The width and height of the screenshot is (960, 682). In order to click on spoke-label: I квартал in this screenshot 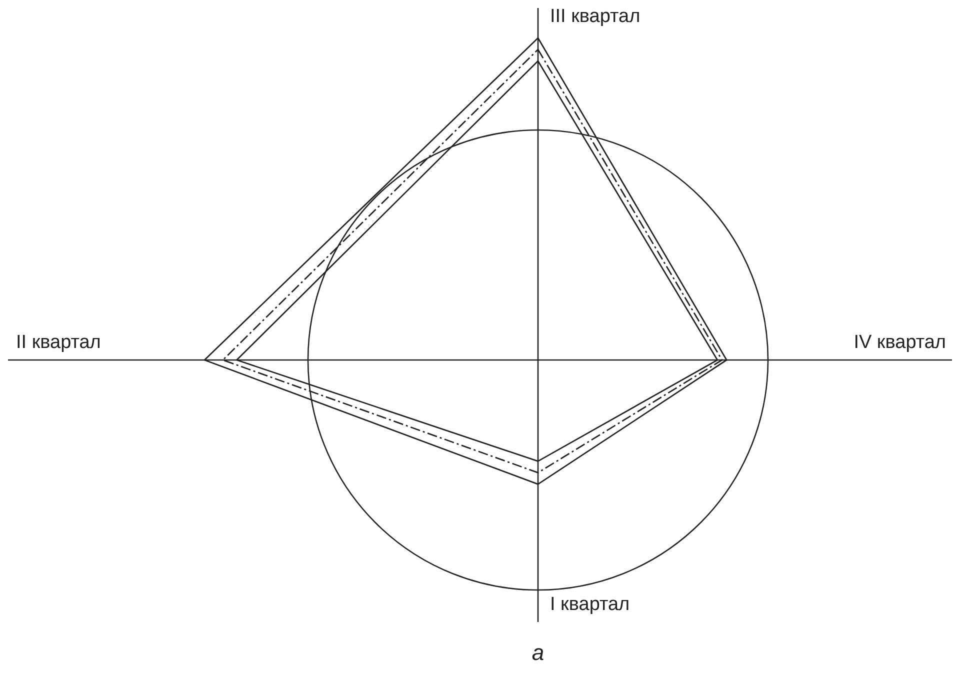, I will do `click(590, 604)`.